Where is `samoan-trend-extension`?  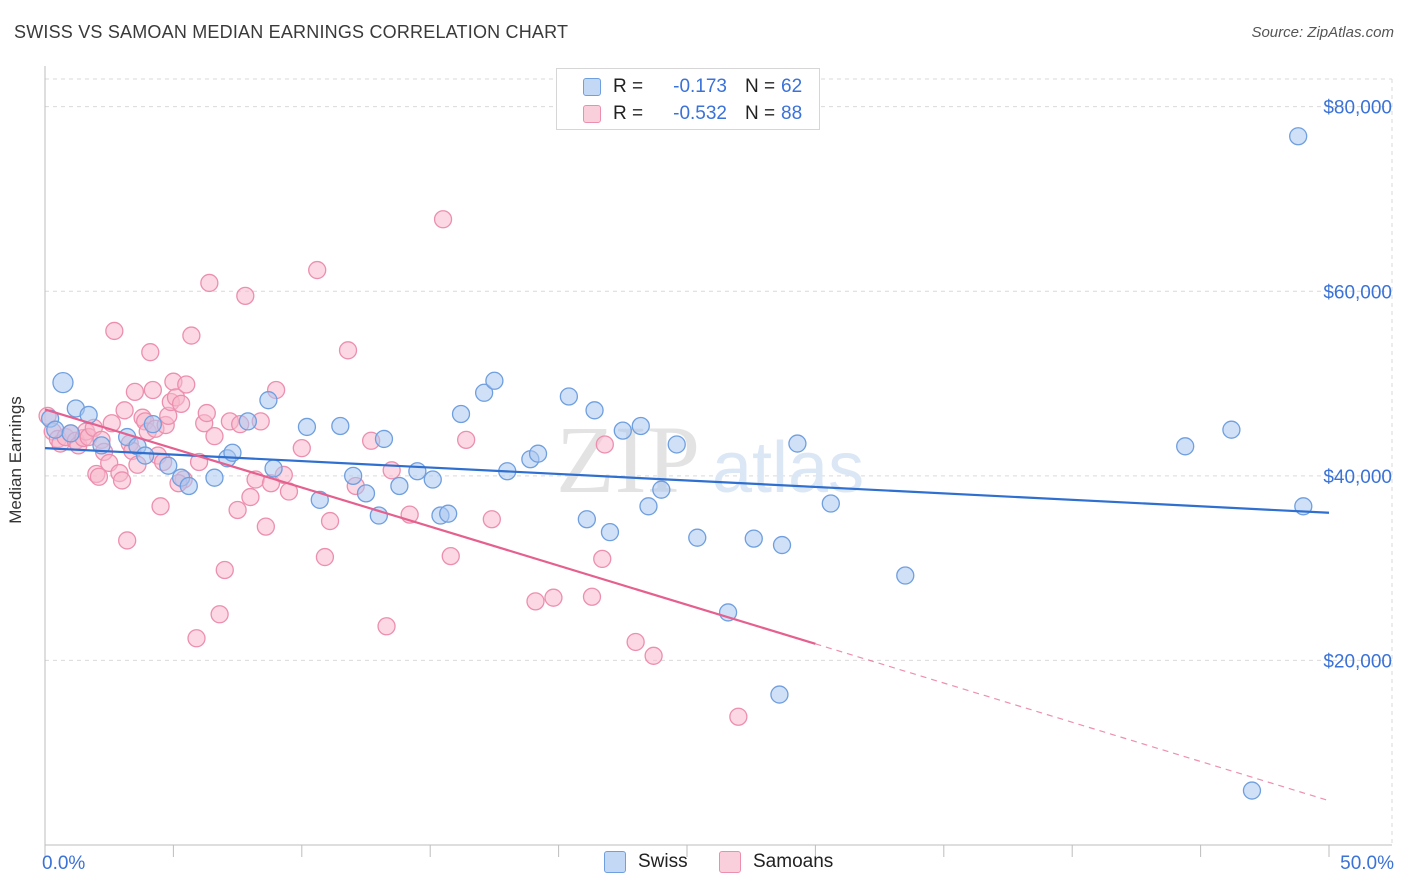 samoan-trend-extension is located at coordinates (1072, 722).